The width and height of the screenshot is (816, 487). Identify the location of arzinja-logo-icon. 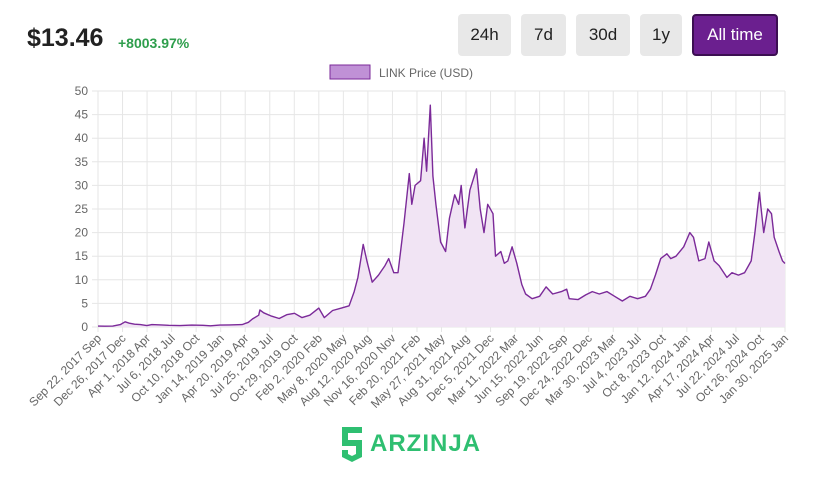
(352, 444).